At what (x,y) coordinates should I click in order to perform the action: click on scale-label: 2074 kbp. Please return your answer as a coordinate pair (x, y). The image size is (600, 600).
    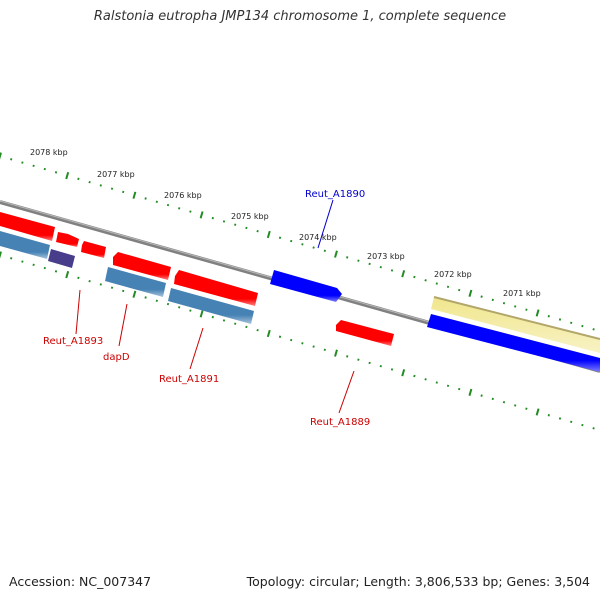
    Looking at the image, I should click on (318, 237).